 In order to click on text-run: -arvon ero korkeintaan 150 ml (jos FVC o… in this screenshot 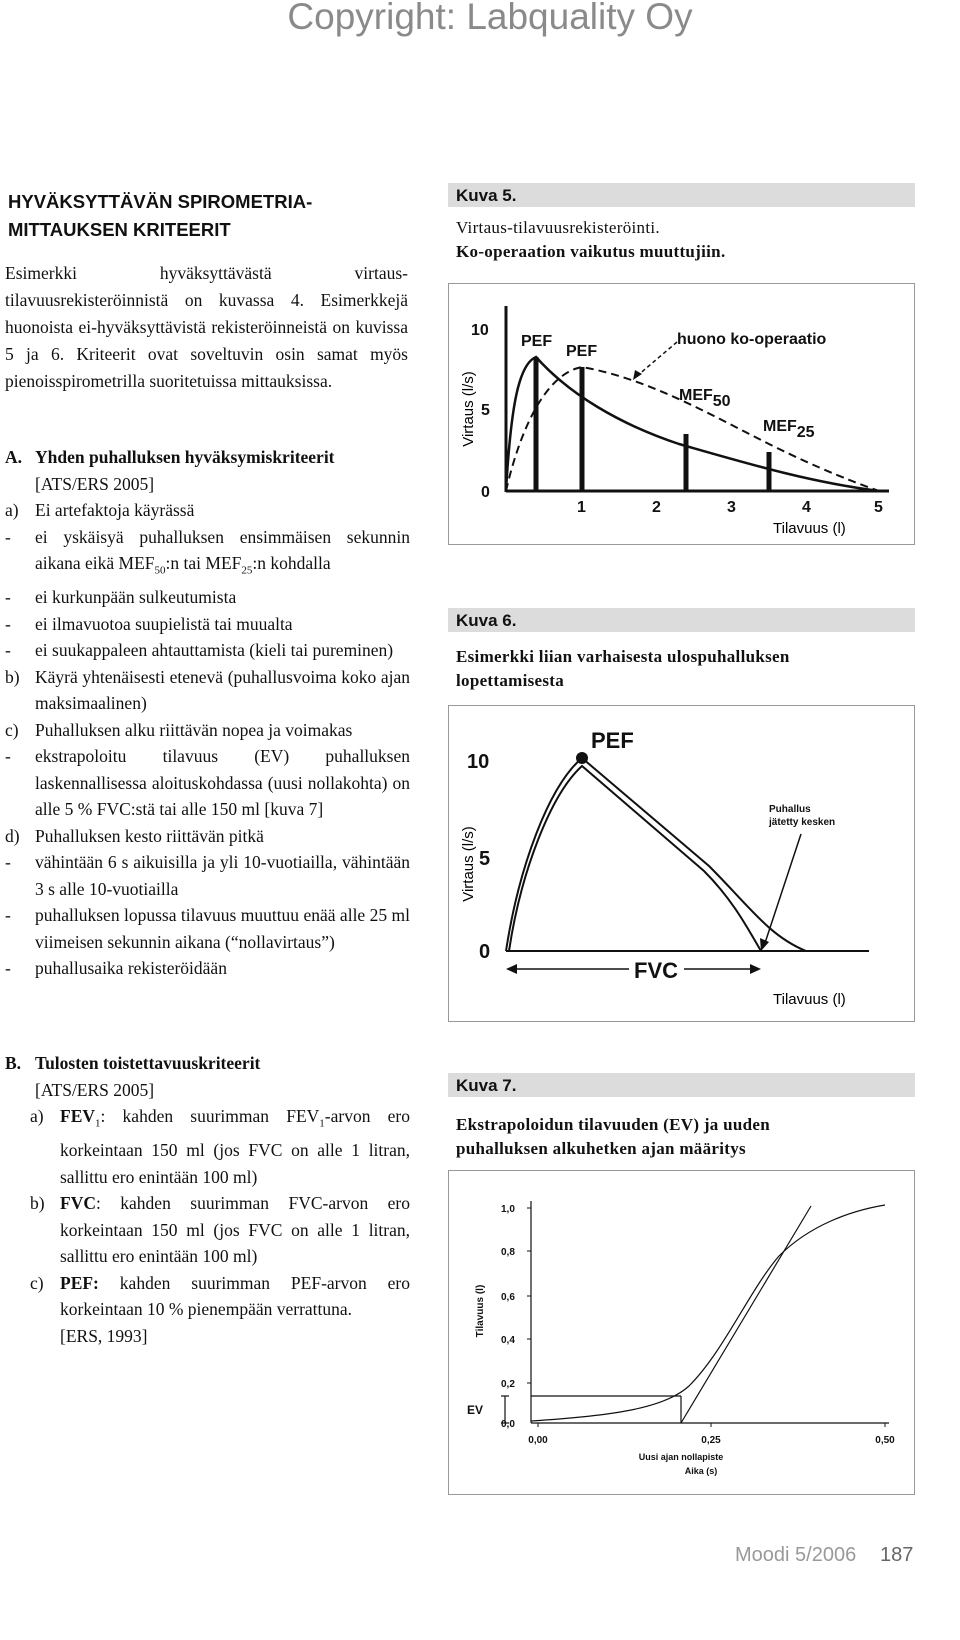, I will do `click(235, 1146)`.